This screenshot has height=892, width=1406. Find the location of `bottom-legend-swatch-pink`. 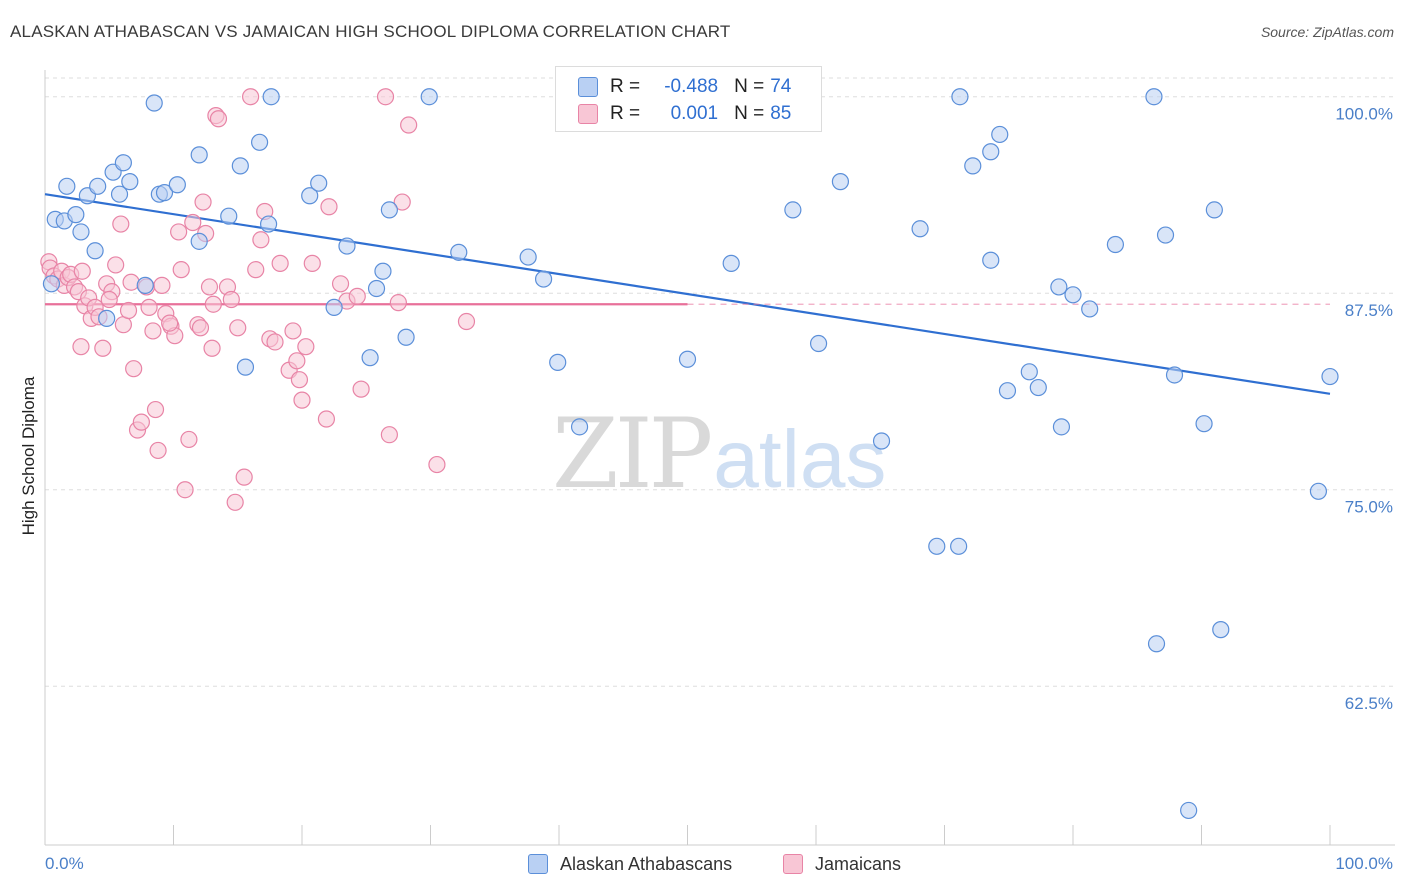

bottom-legend-swatch-pink is located at coordinates (793, 864).